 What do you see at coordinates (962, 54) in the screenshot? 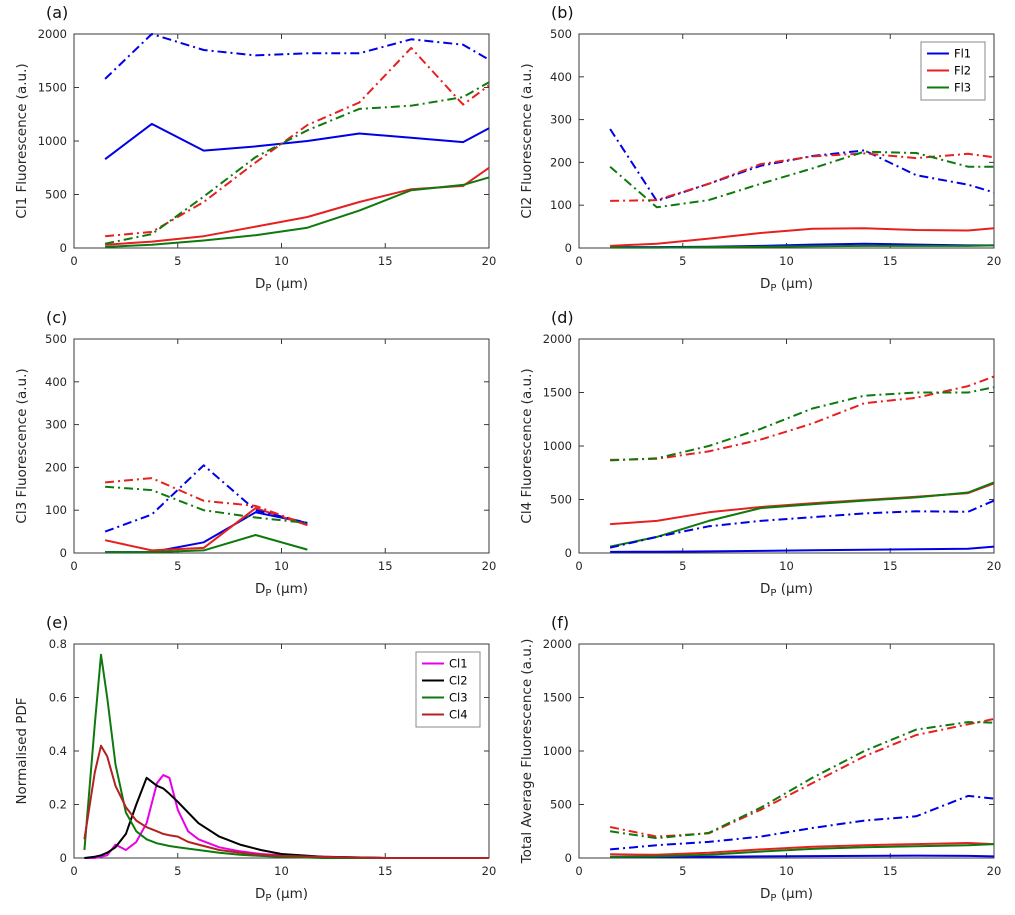
I see `svg-text: Fl1` at bounding box center [962, 54].